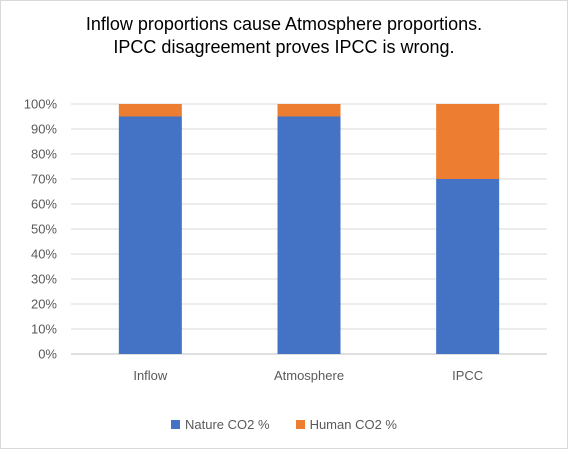  What do you see at coordinates (467, 375) in the screenshot?
I see `x-tick-label: IPCC` at bounding box center [467, 375].